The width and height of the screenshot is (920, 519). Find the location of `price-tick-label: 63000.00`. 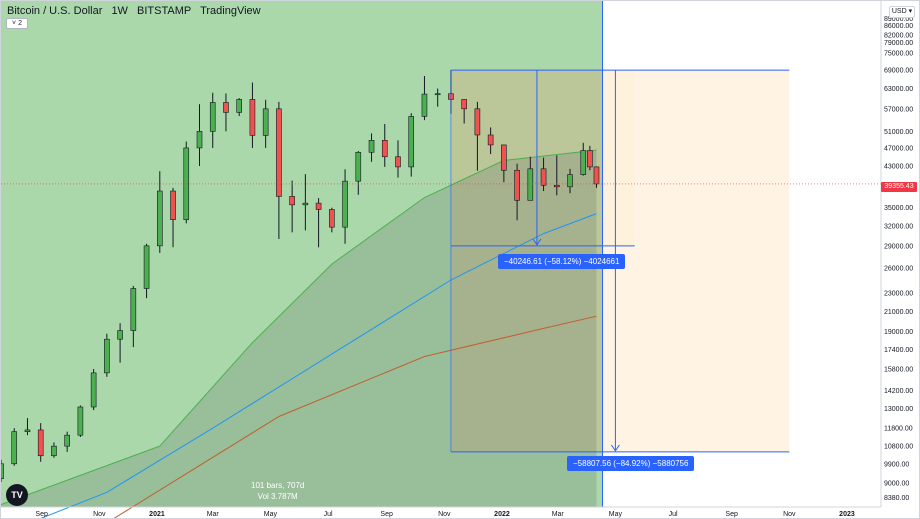

price-tick-label: 63000.00 is located at coordinates (898, 89).